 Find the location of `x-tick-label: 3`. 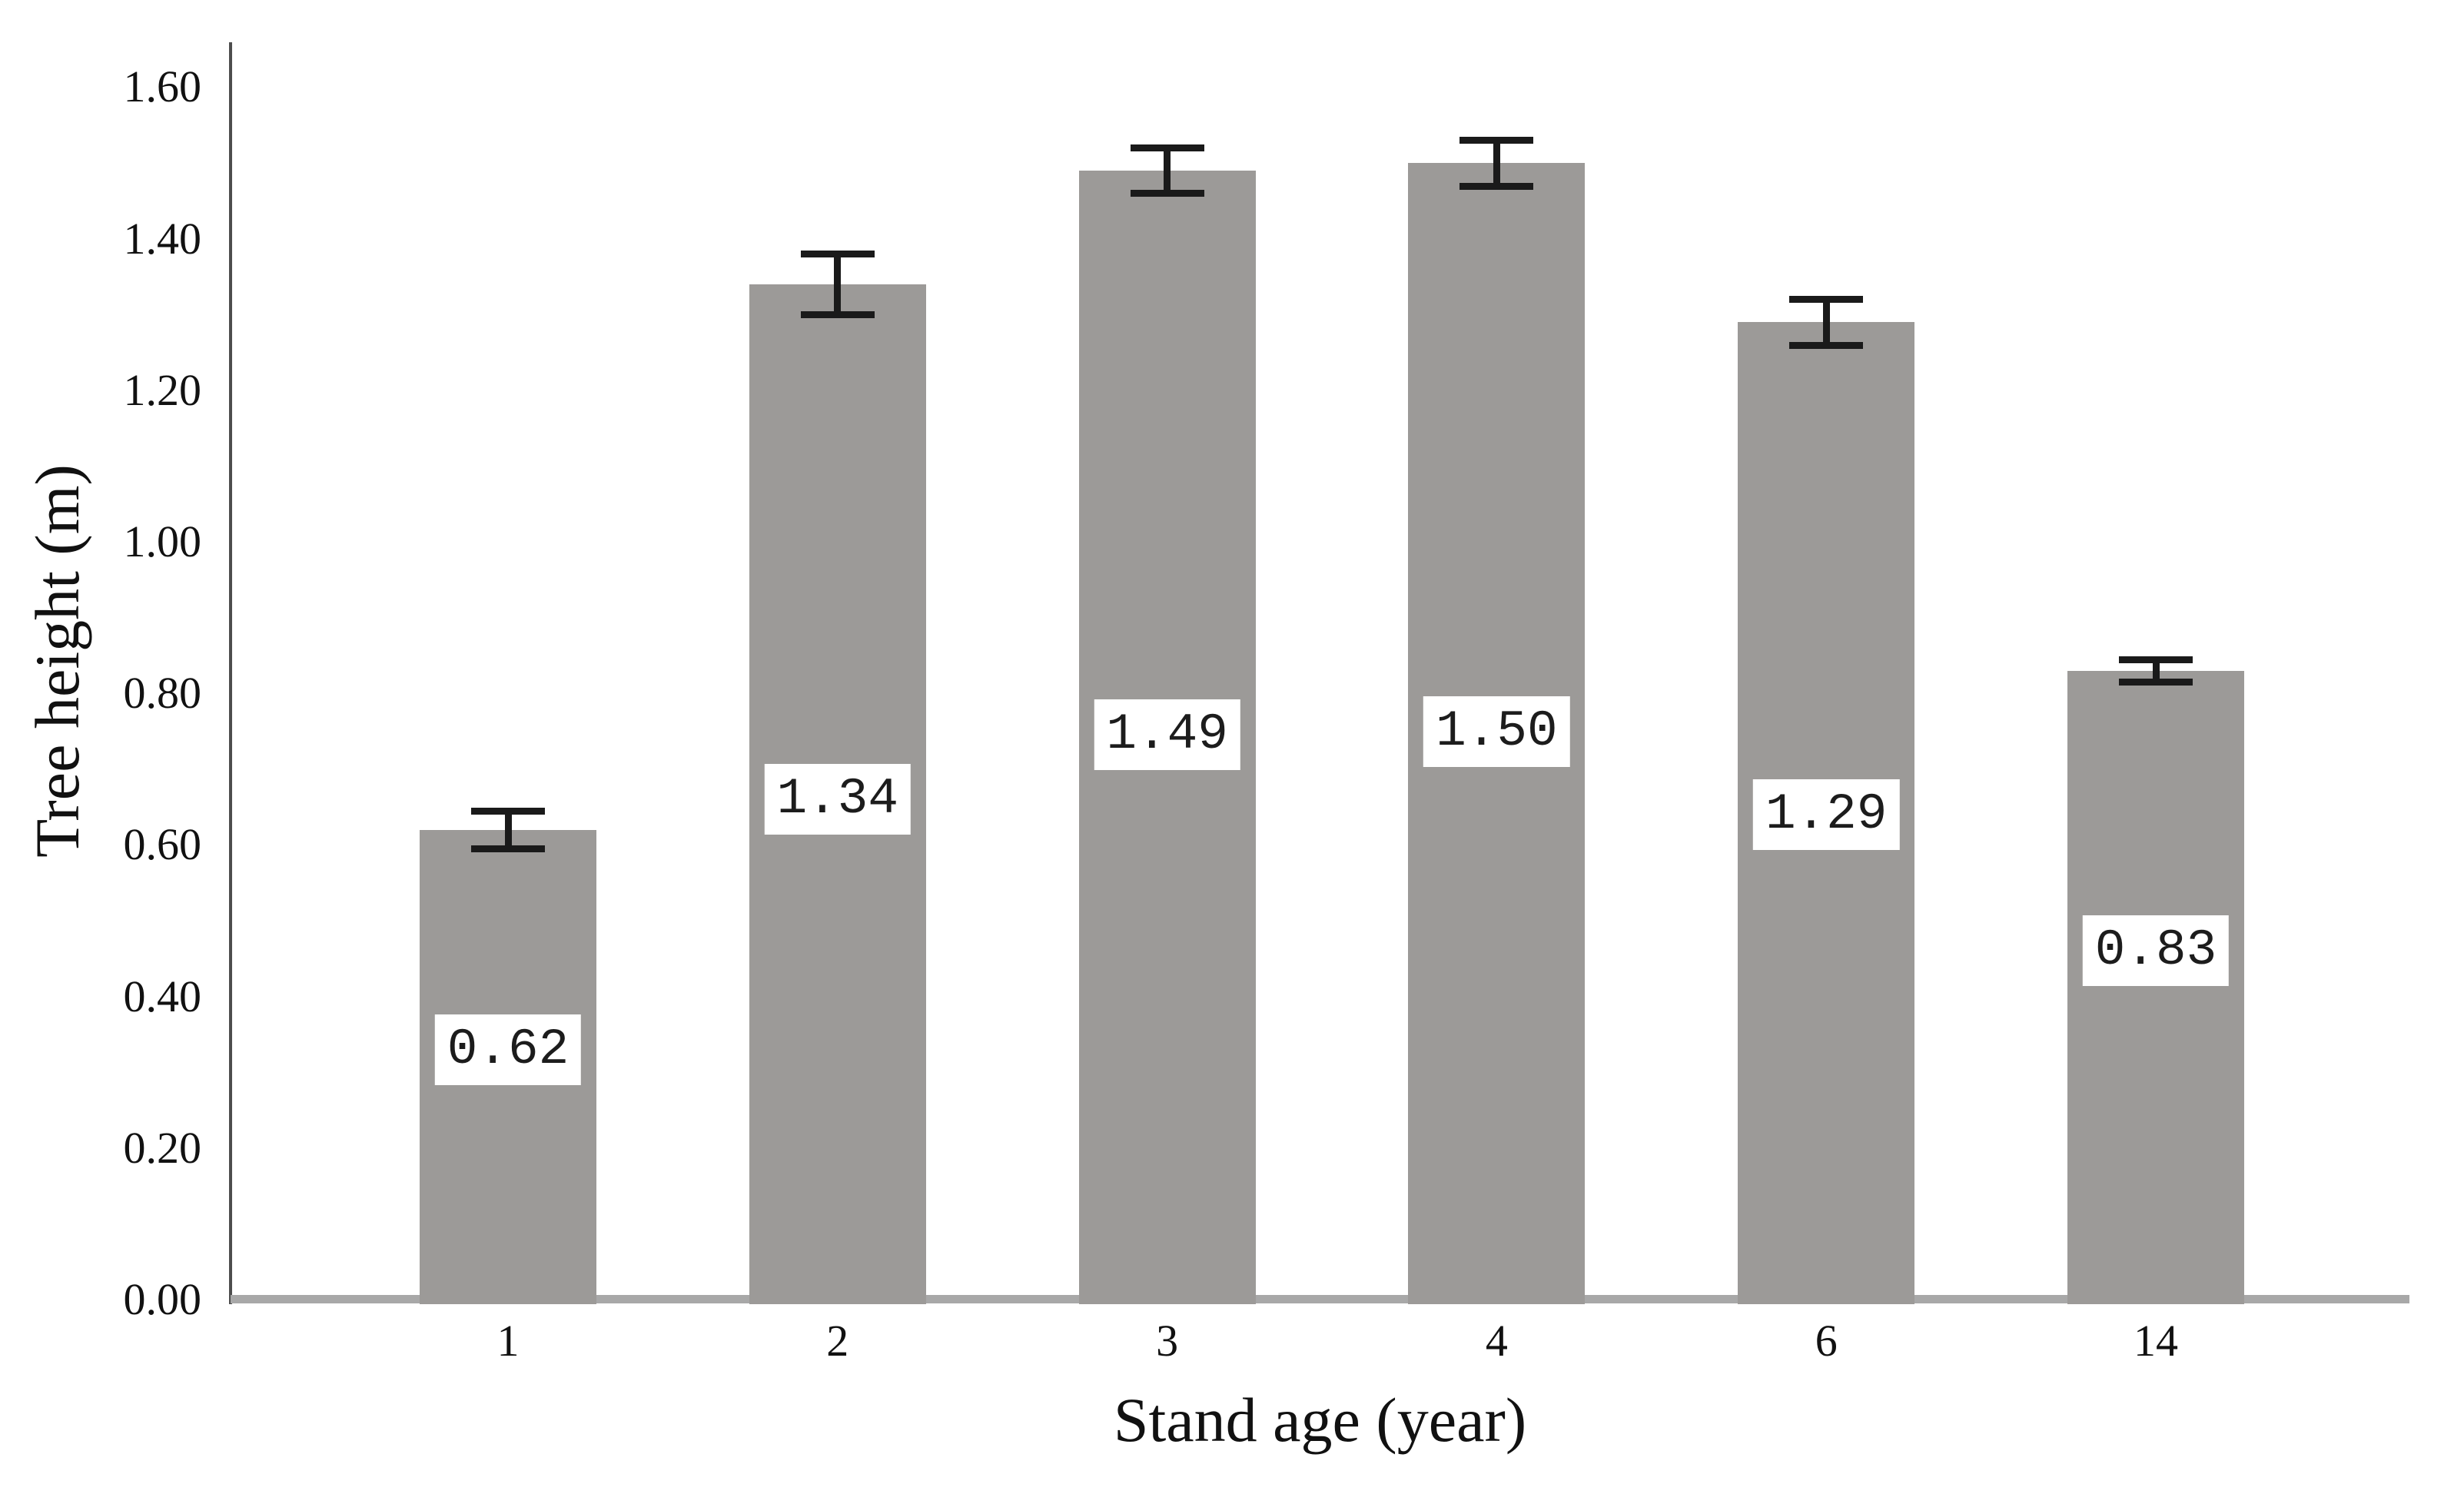

x-tick-label: 3 is located at coordinates (1167, 1341).